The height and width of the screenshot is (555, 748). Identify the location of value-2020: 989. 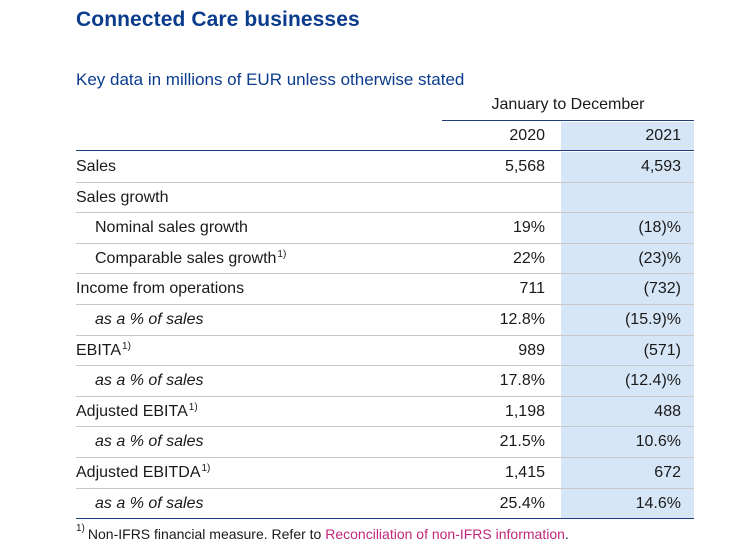
(531, 350).